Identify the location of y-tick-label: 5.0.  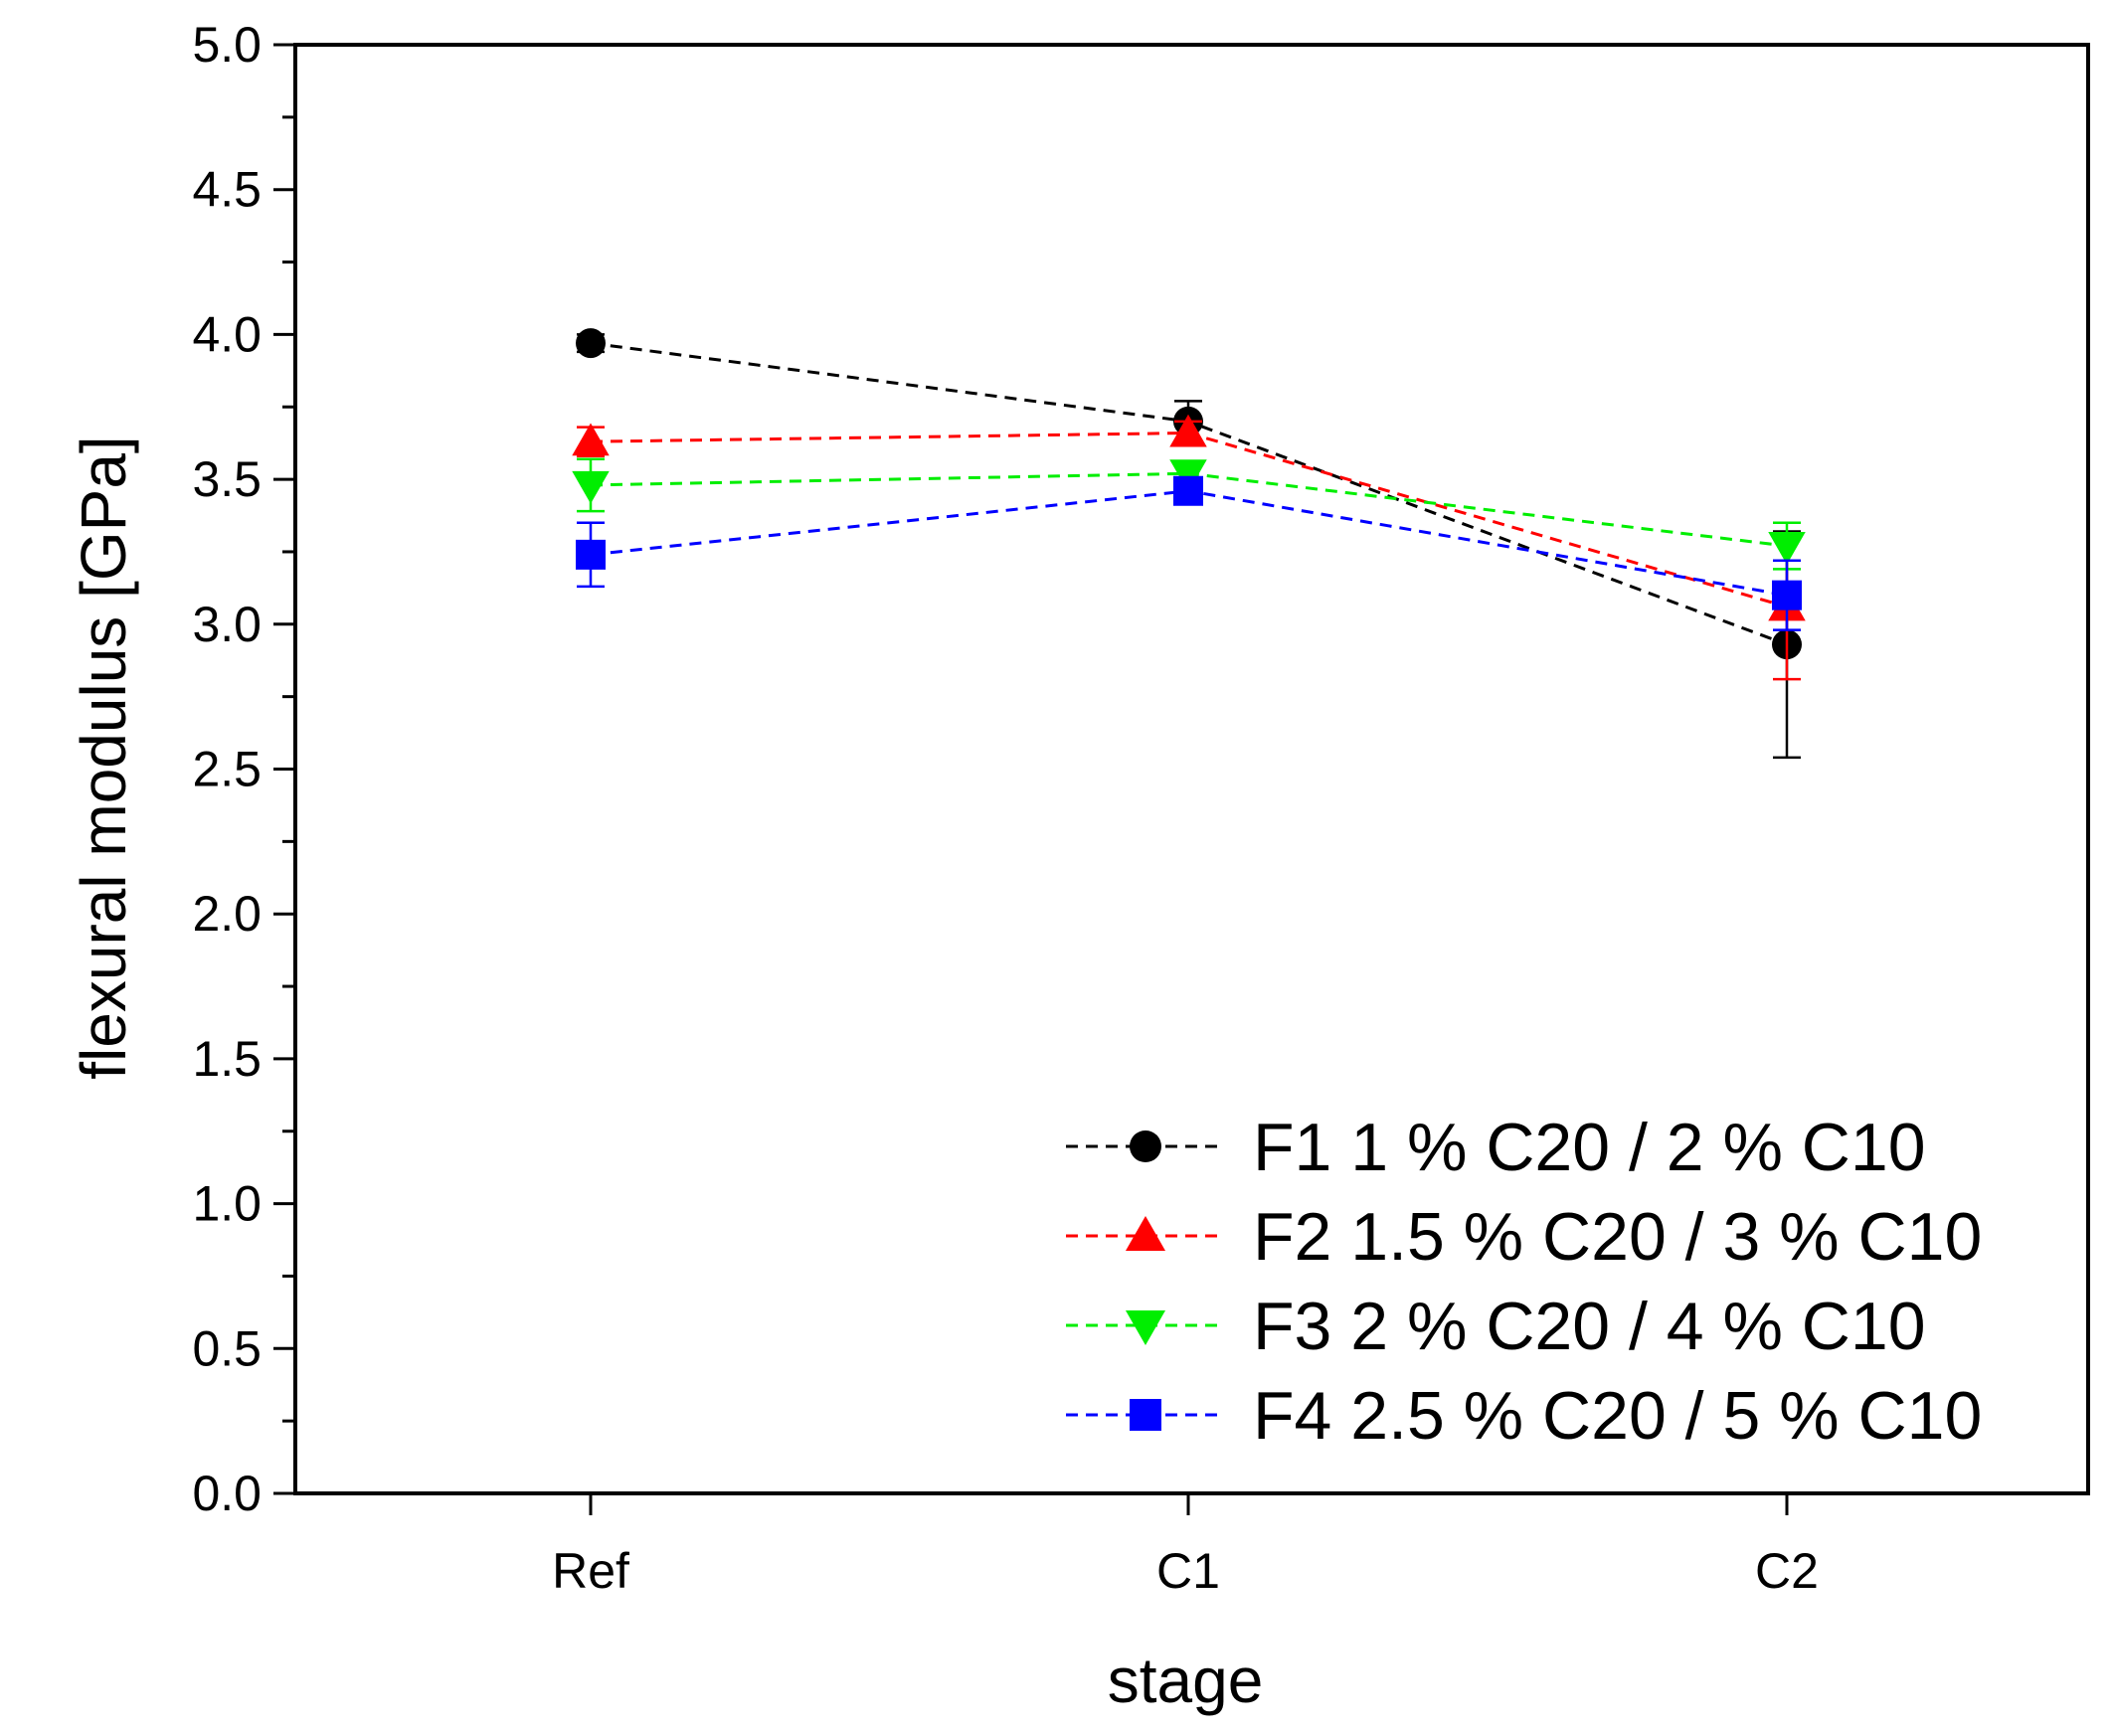
(227, 45).